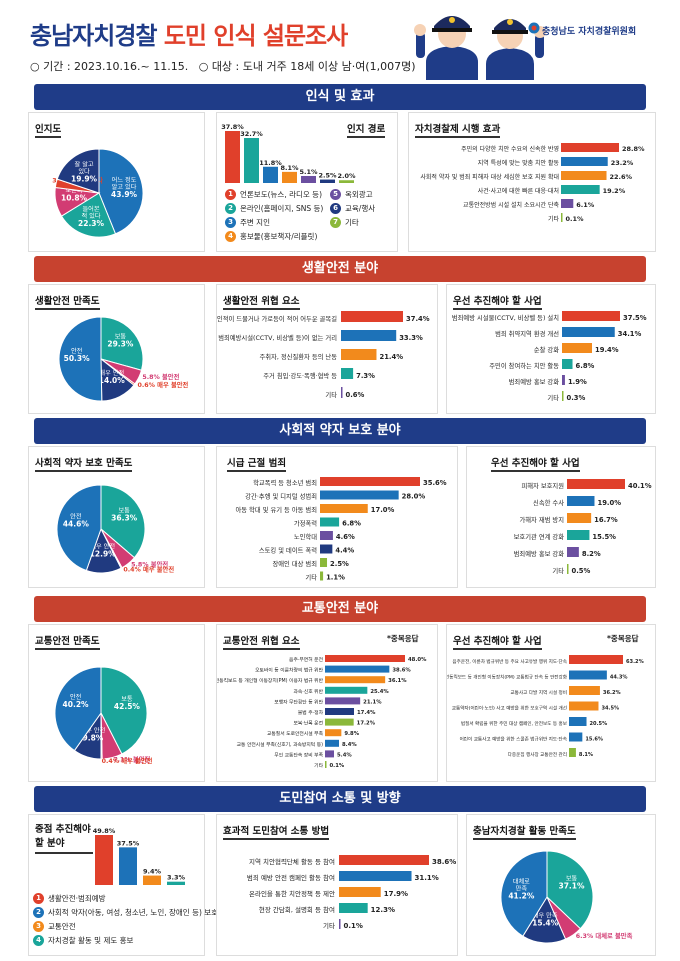 The height and width of the screenshot is (961, 680). I want to click on bar-value-label: 0.1%, so click(337, 766).